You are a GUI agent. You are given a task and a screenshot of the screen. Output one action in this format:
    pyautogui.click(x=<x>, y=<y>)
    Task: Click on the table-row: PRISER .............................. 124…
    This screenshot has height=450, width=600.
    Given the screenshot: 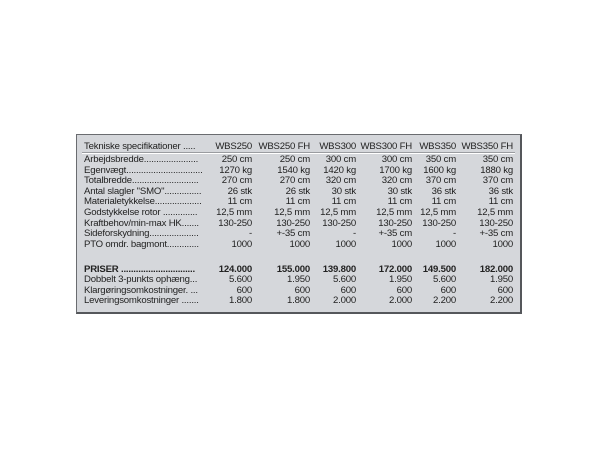 What is the action you would take?
    pyautogui.click(x=298, y=269)
    